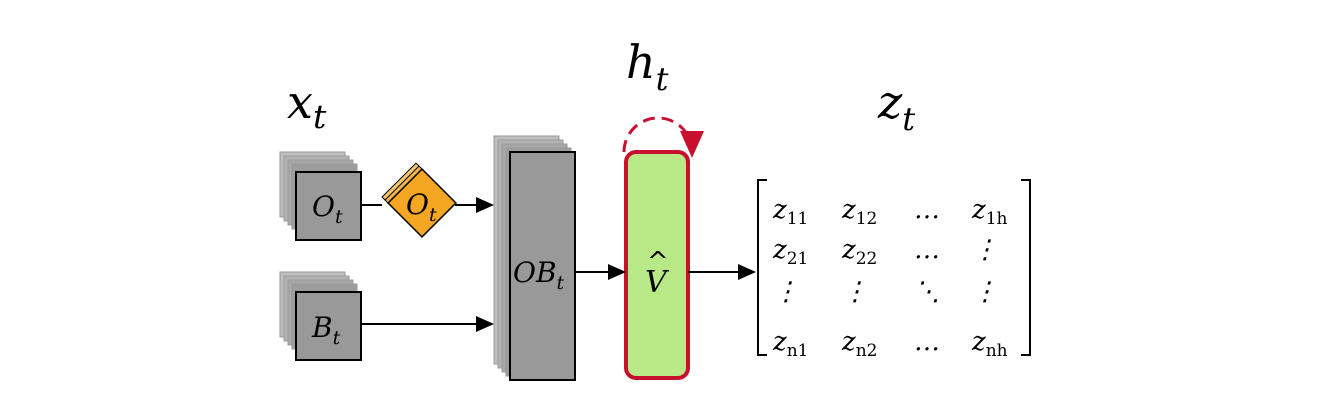 This screenshot has width=1323, height=409. I want to click on matrix-cell-1-1: z22, so click(859, 252).